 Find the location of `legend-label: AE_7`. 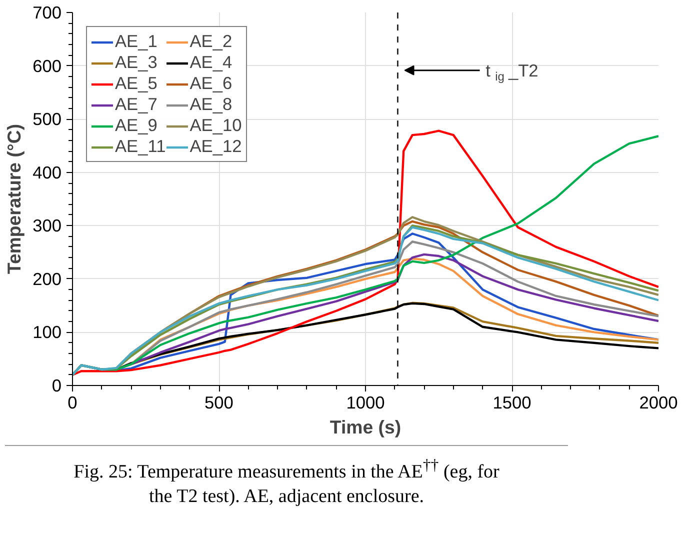

legend-label: AE_7 is located at coordinates (136, 104).